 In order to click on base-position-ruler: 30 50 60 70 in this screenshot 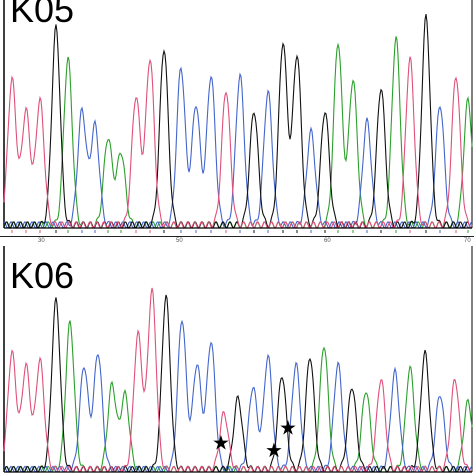, I will do `click(237, 242)`.